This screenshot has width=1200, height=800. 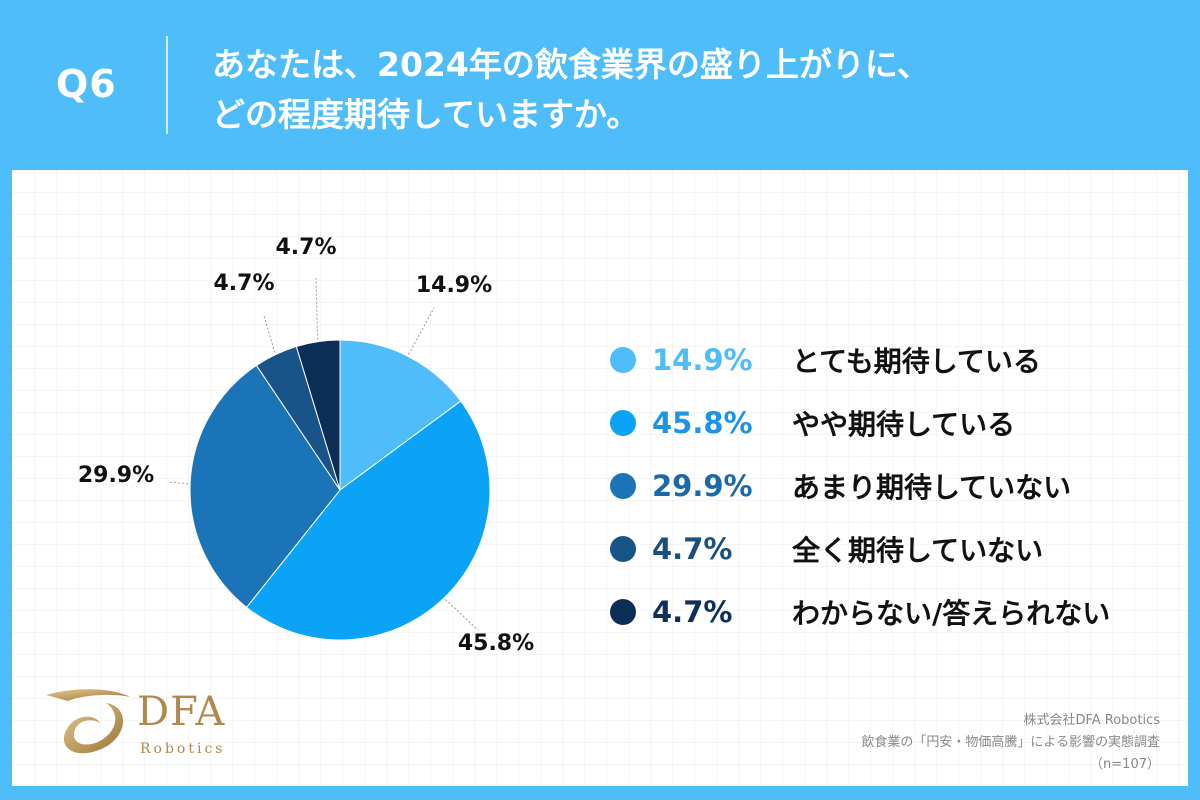 I want to click on source-company: 株式会社DFA Robotics, so click(x=1091, y=720).